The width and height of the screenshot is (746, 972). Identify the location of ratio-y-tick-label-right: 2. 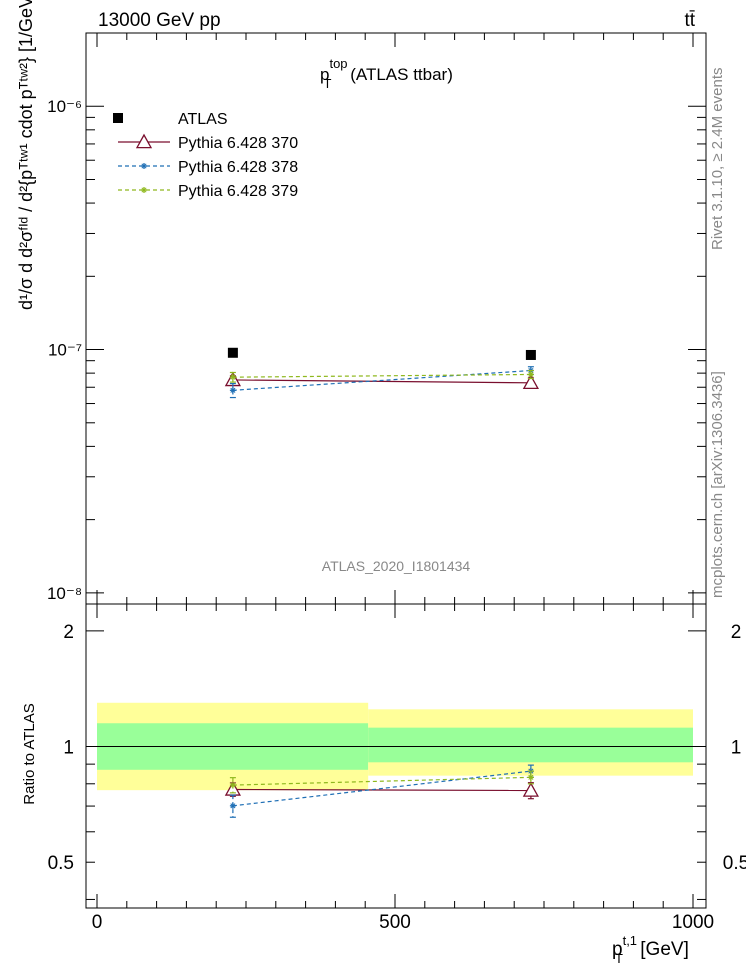
(736, 632).